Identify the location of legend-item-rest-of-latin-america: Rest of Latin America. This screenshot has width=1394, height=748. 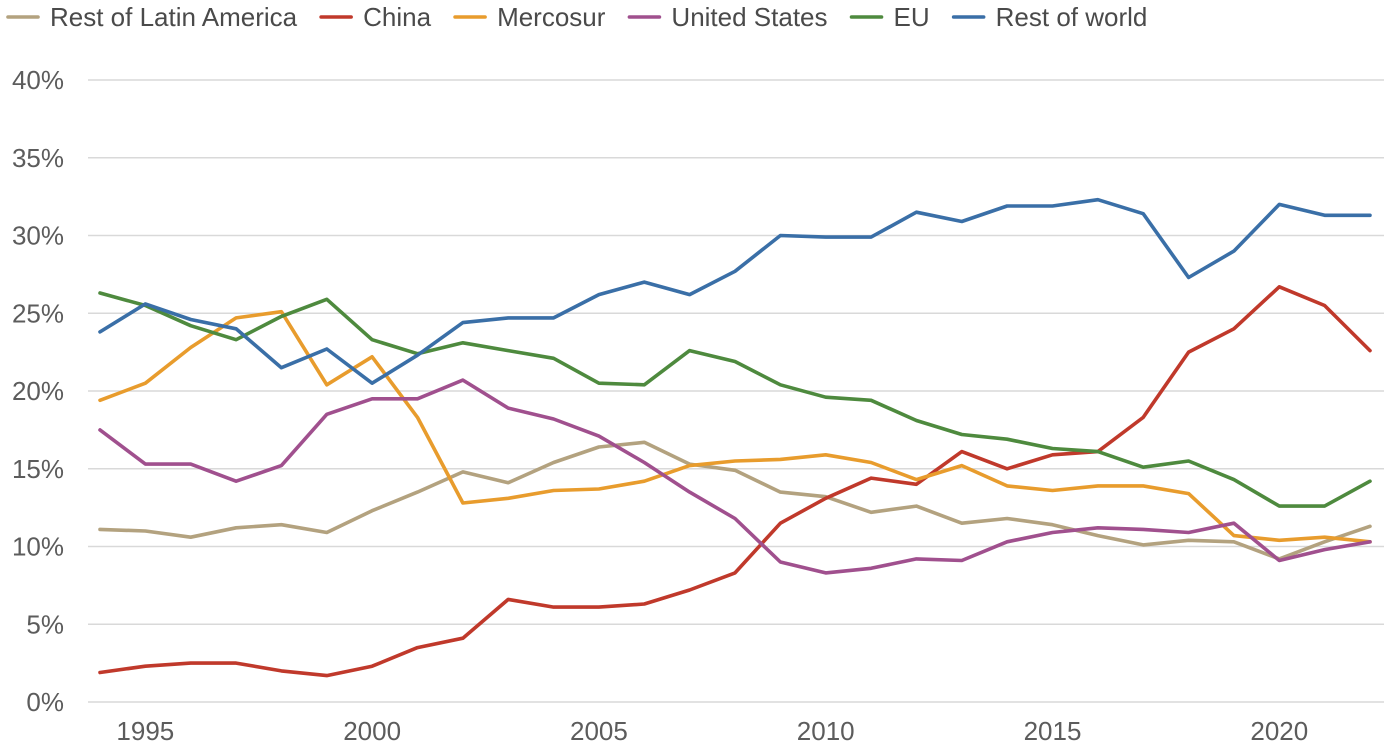
(152, 17).